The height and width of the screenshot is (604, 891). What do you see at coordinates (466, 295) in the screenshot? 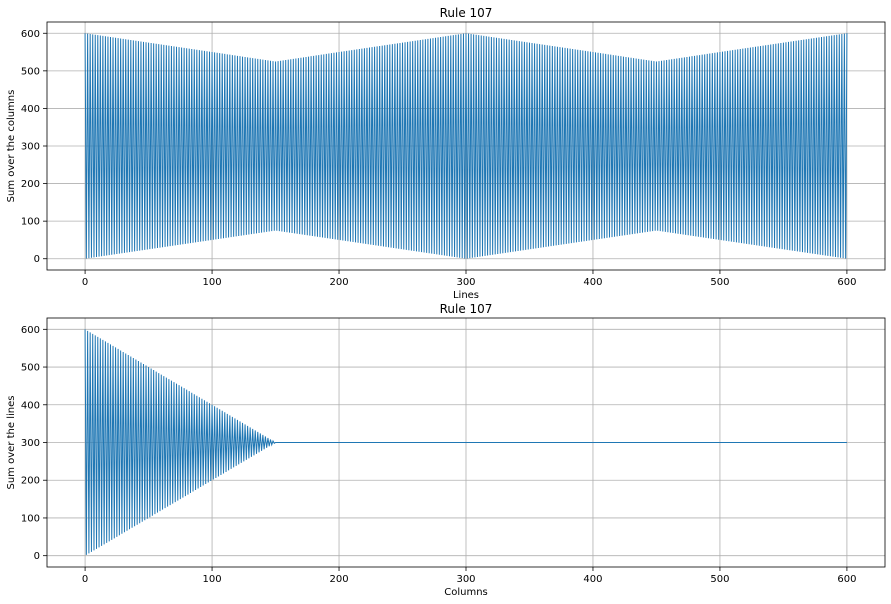
I see `x-axis-label: Lines` at bounding box center [466, 295].